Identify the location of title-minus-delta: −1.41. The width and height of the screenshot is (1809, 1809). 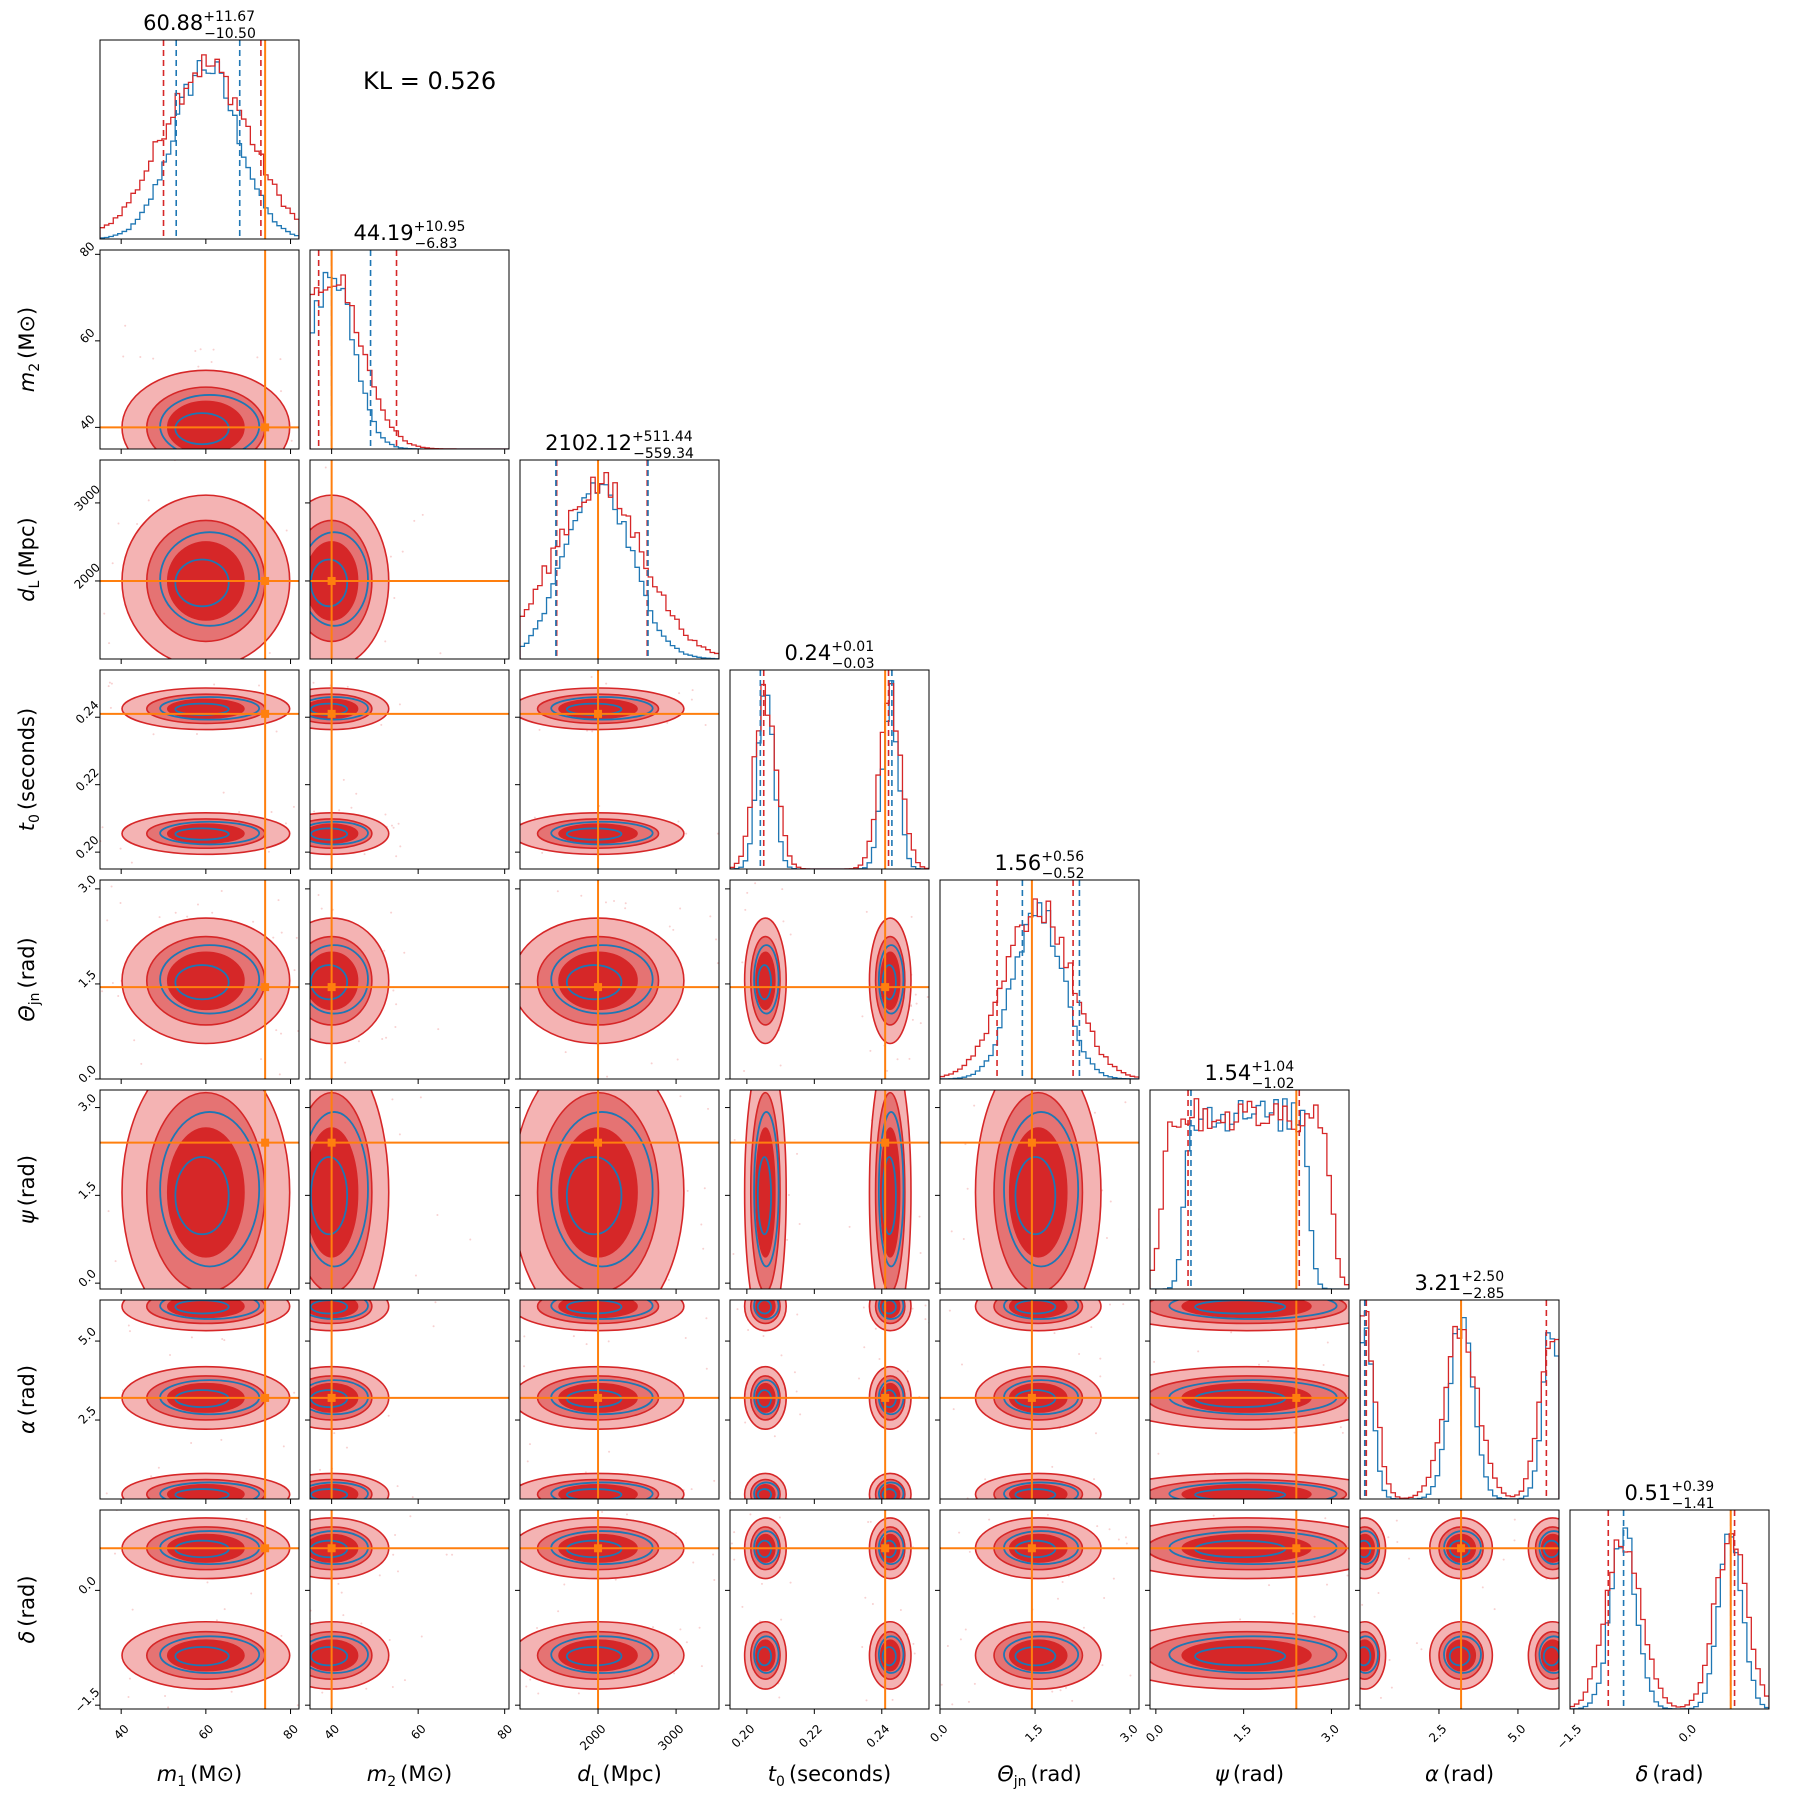
(1693, 1504).